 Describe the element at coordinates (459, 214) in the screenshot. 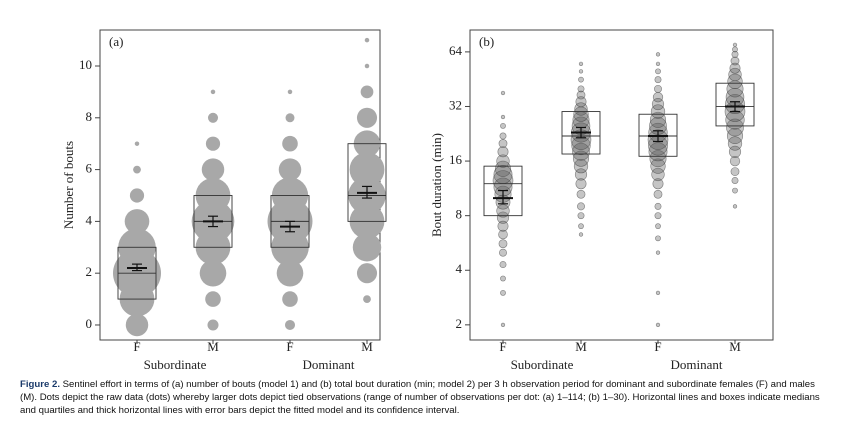

I see `y-tick-label: 8` at that location.